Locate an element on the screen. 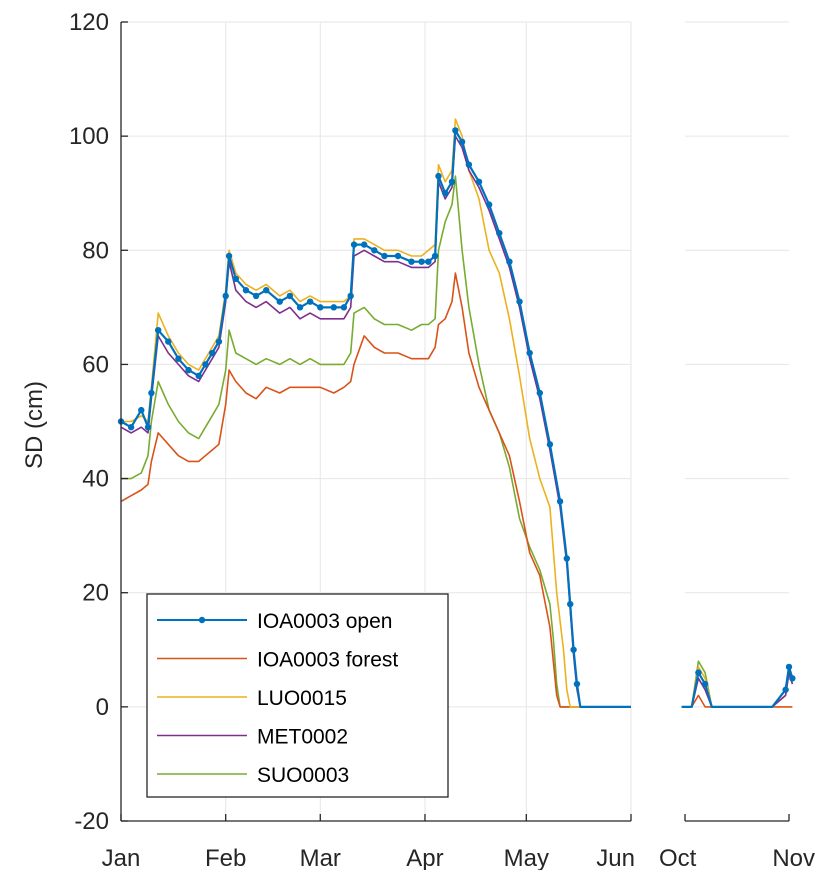 This screenshot has width=819, height=870. legend-label-ioa0003-open: IOA0003 open is located at coordinates (324, 621).